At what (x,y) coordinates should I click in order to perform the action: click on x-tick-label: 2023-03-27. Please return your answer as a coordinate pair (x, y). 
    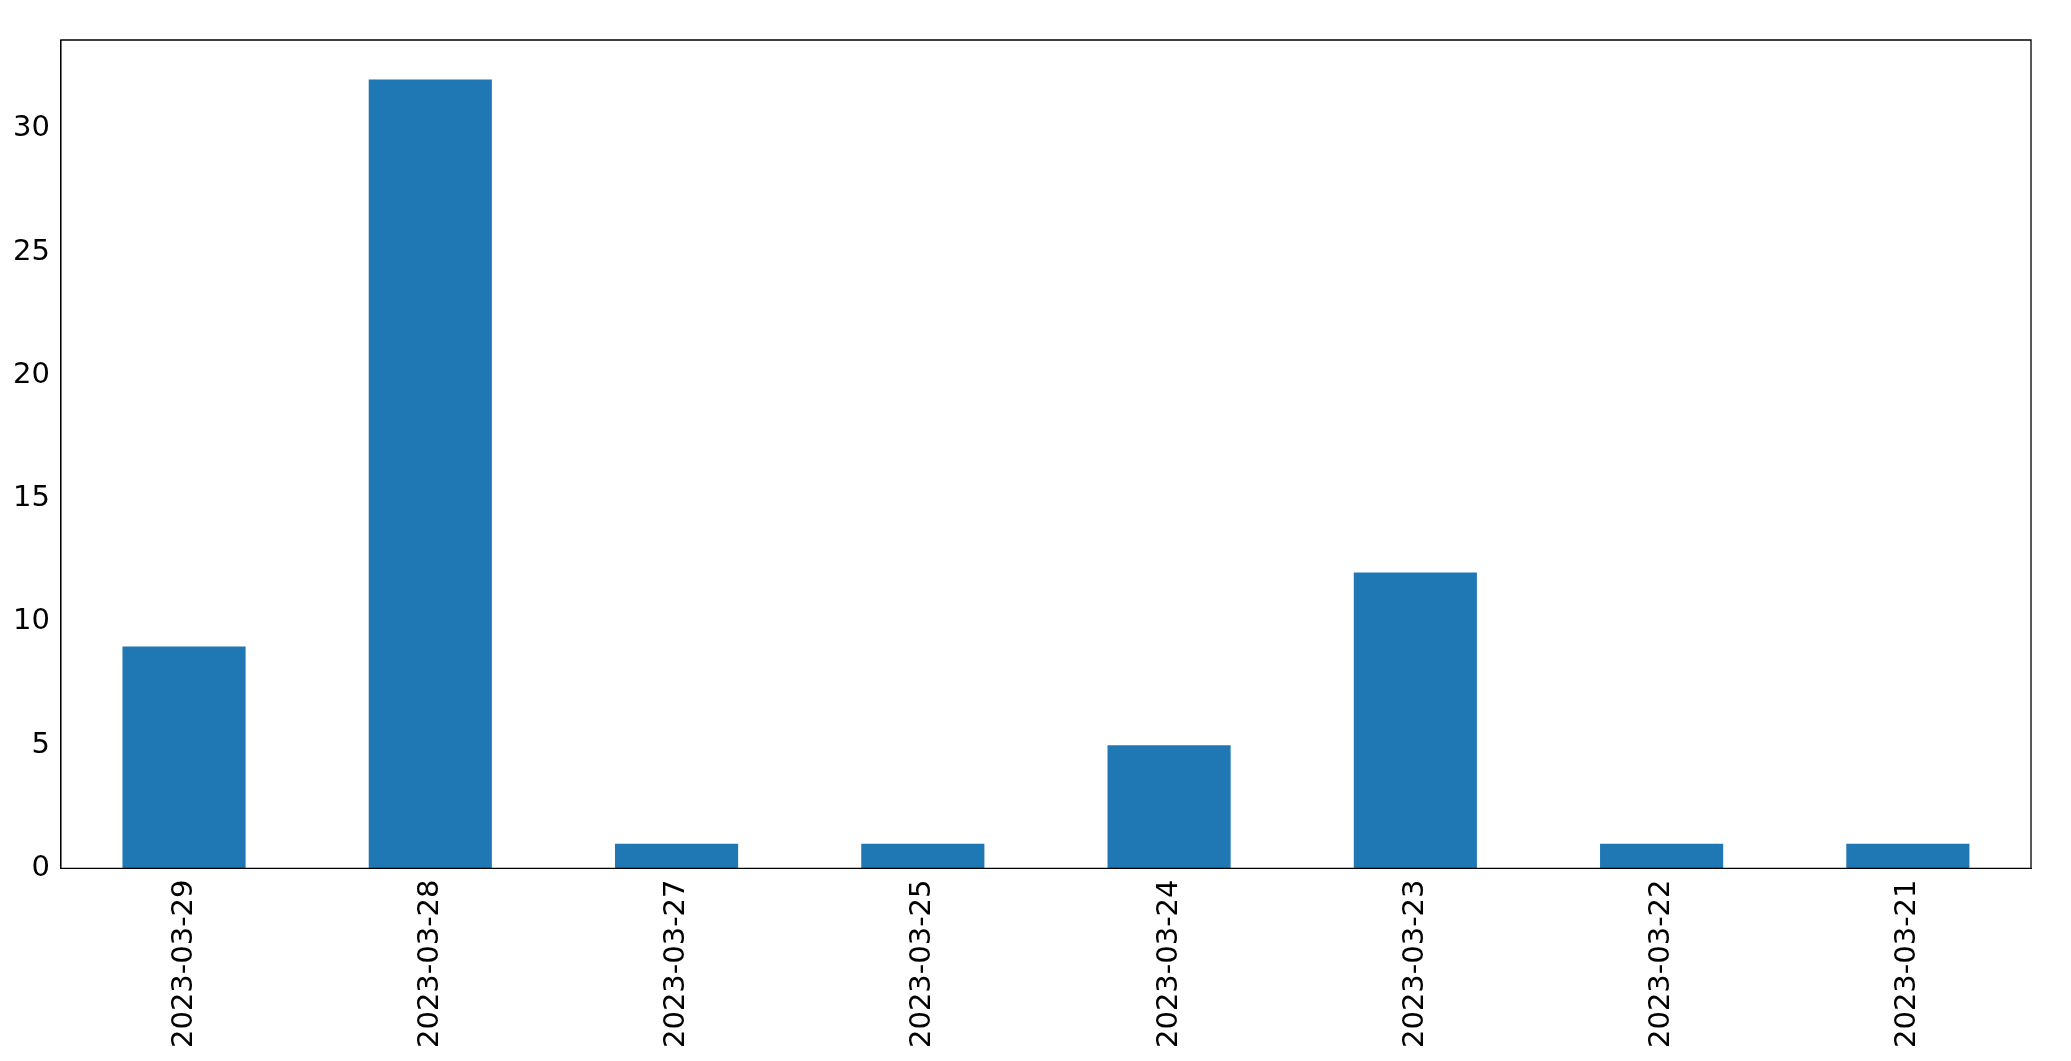
    Looking at the image, I should click on (674, 964).